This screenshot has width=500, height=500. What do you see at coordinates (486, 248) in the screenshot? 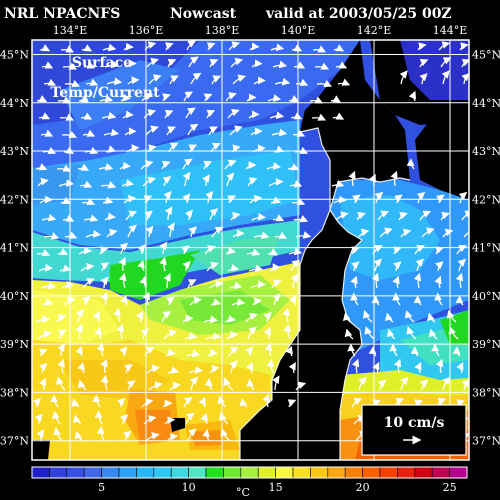
I see `lat-label-right: 41°N` at bounding box center [486, 248].